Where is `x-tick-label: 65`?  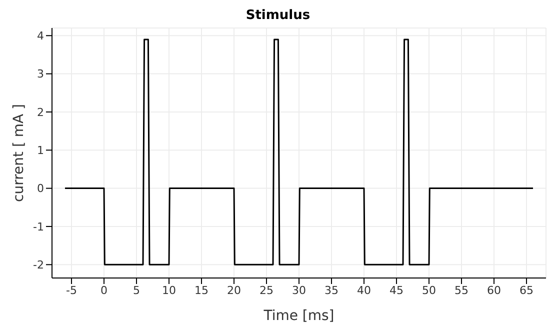
x-tick-label: 65 is located at coordinates (527, 290).